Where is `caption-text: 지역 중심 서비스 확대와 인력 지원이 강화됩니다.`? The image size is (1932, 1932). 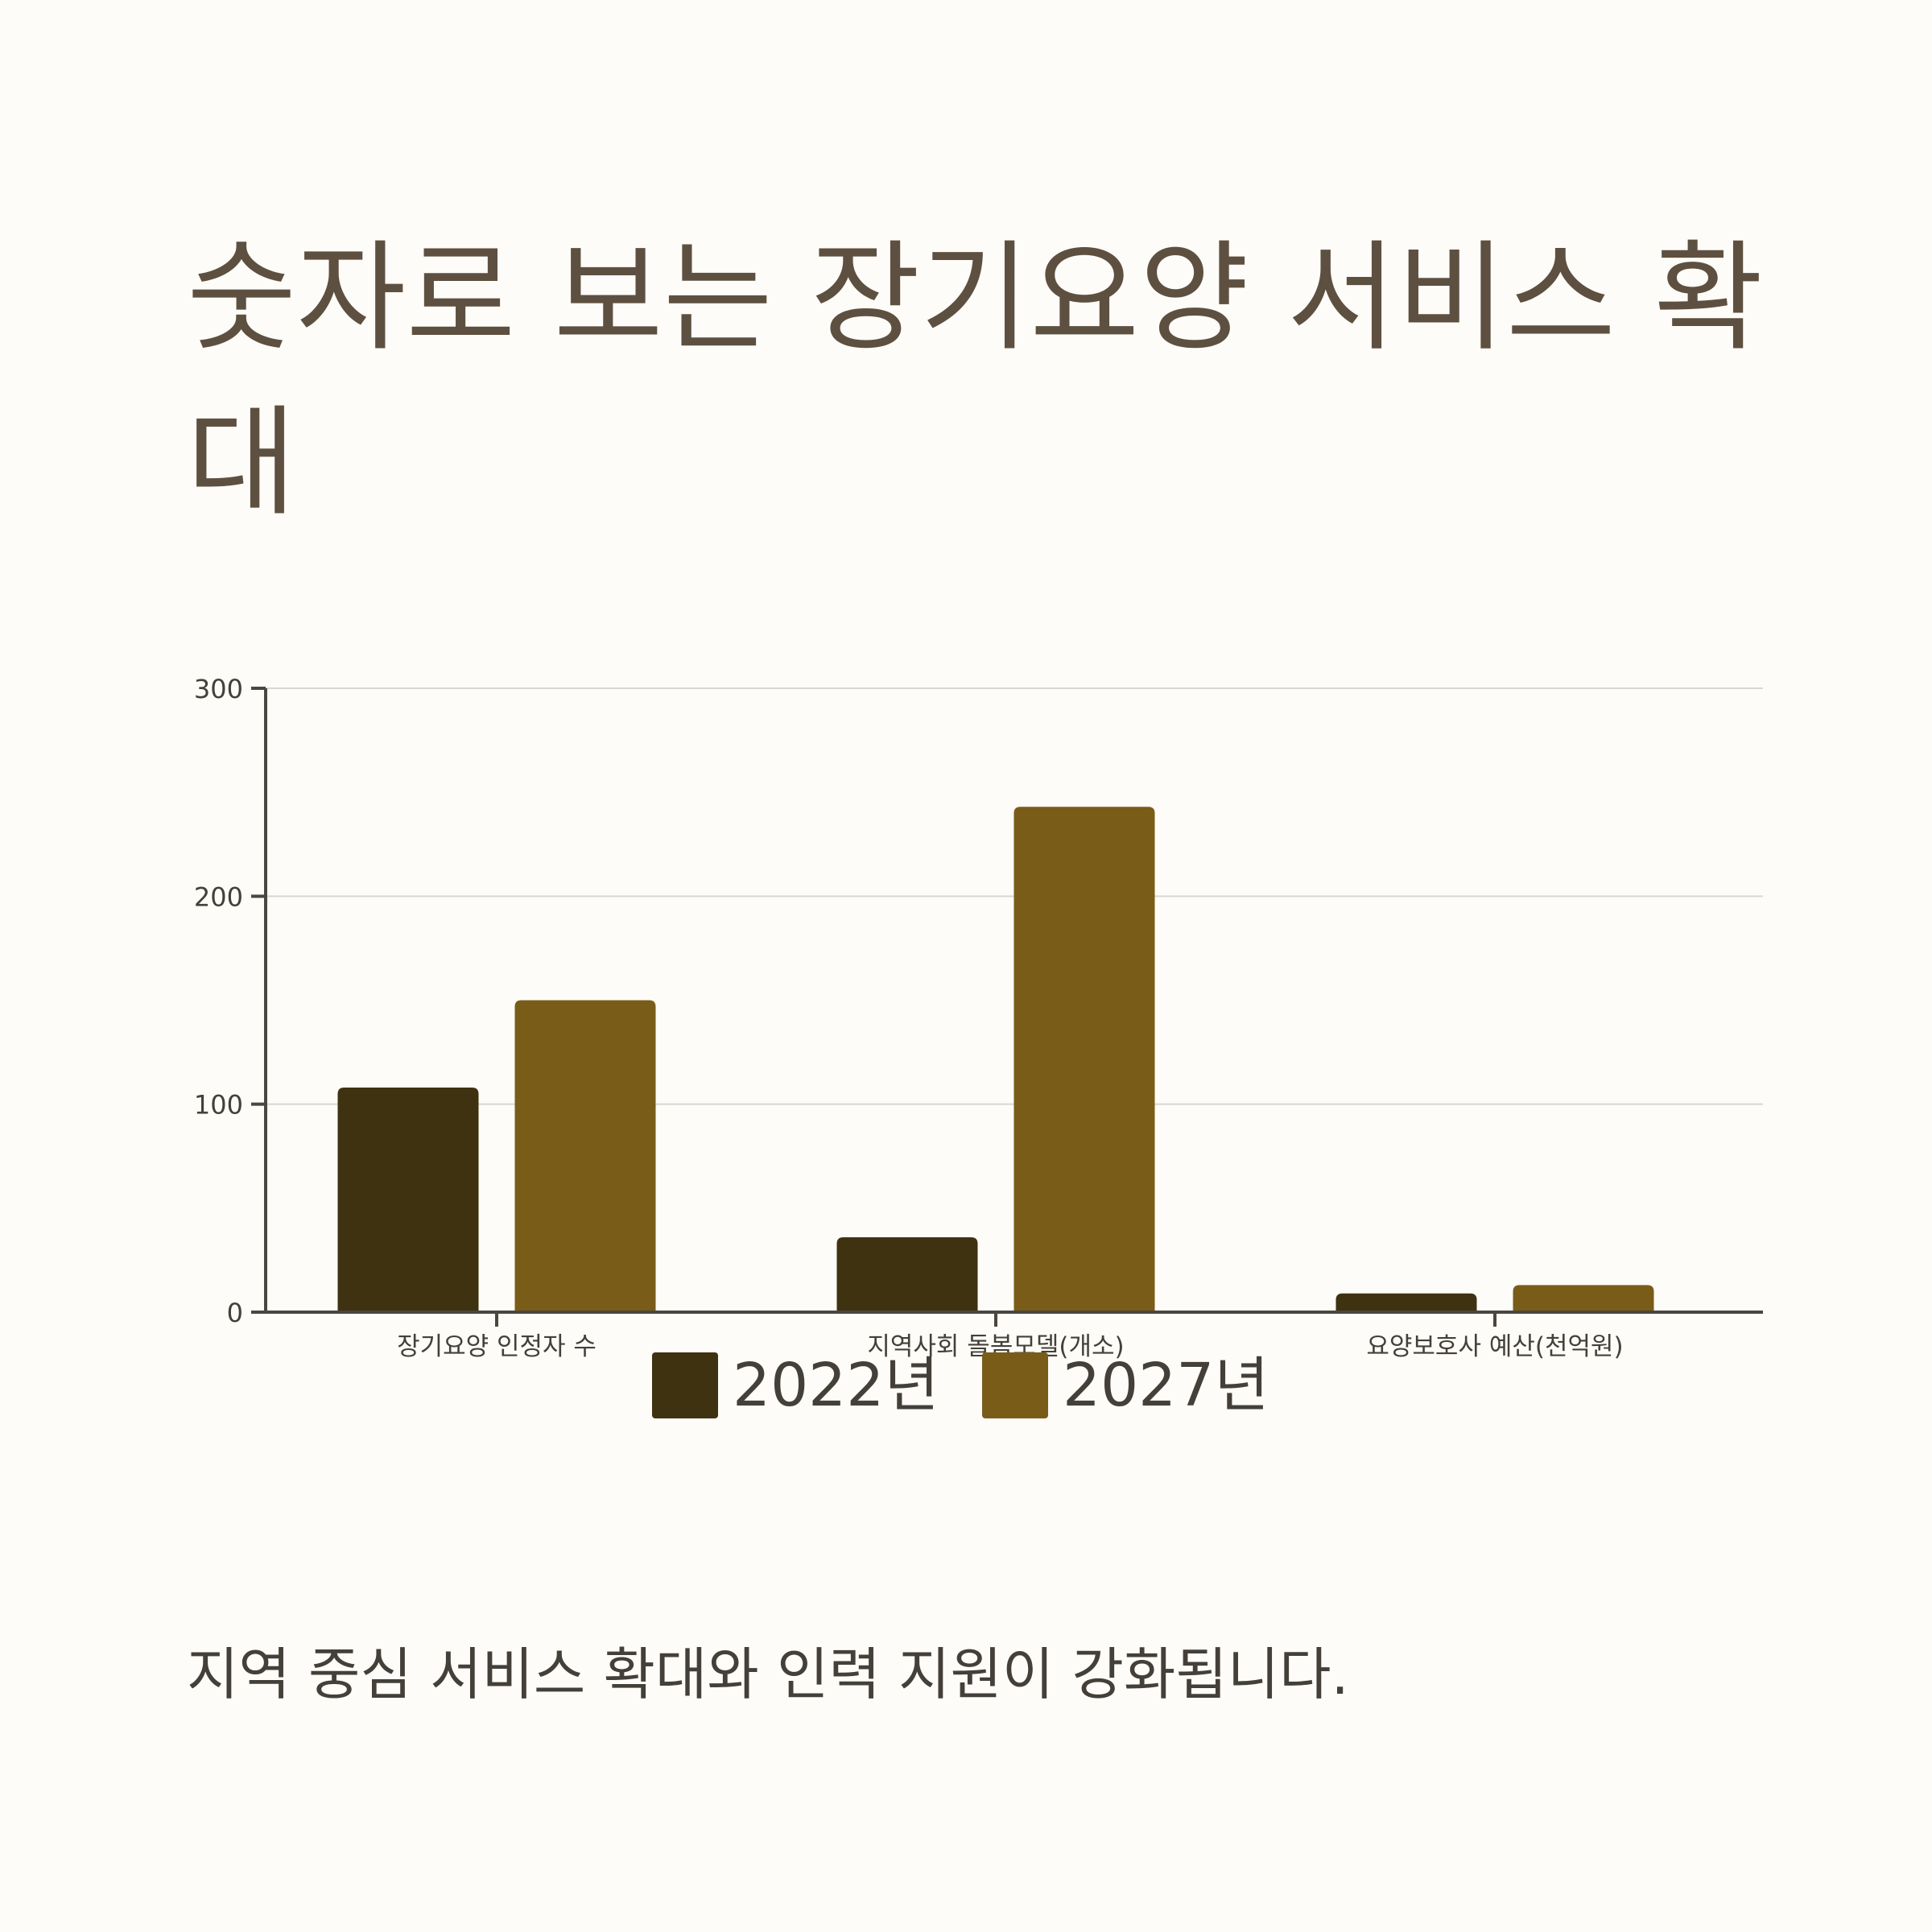
caption-text: 지역 중심 서비스 확대와 인력 지원이 강화됩니다. is located at coordinates (768, 1674).